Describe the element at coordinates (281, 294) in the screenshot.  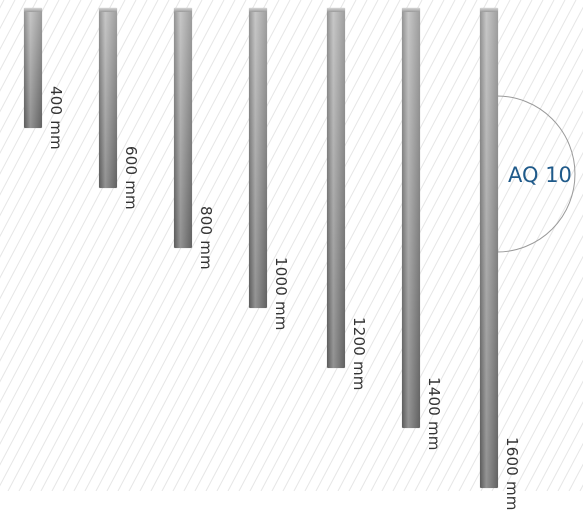
I see `bar-length-label: 1000 mm` at that location.